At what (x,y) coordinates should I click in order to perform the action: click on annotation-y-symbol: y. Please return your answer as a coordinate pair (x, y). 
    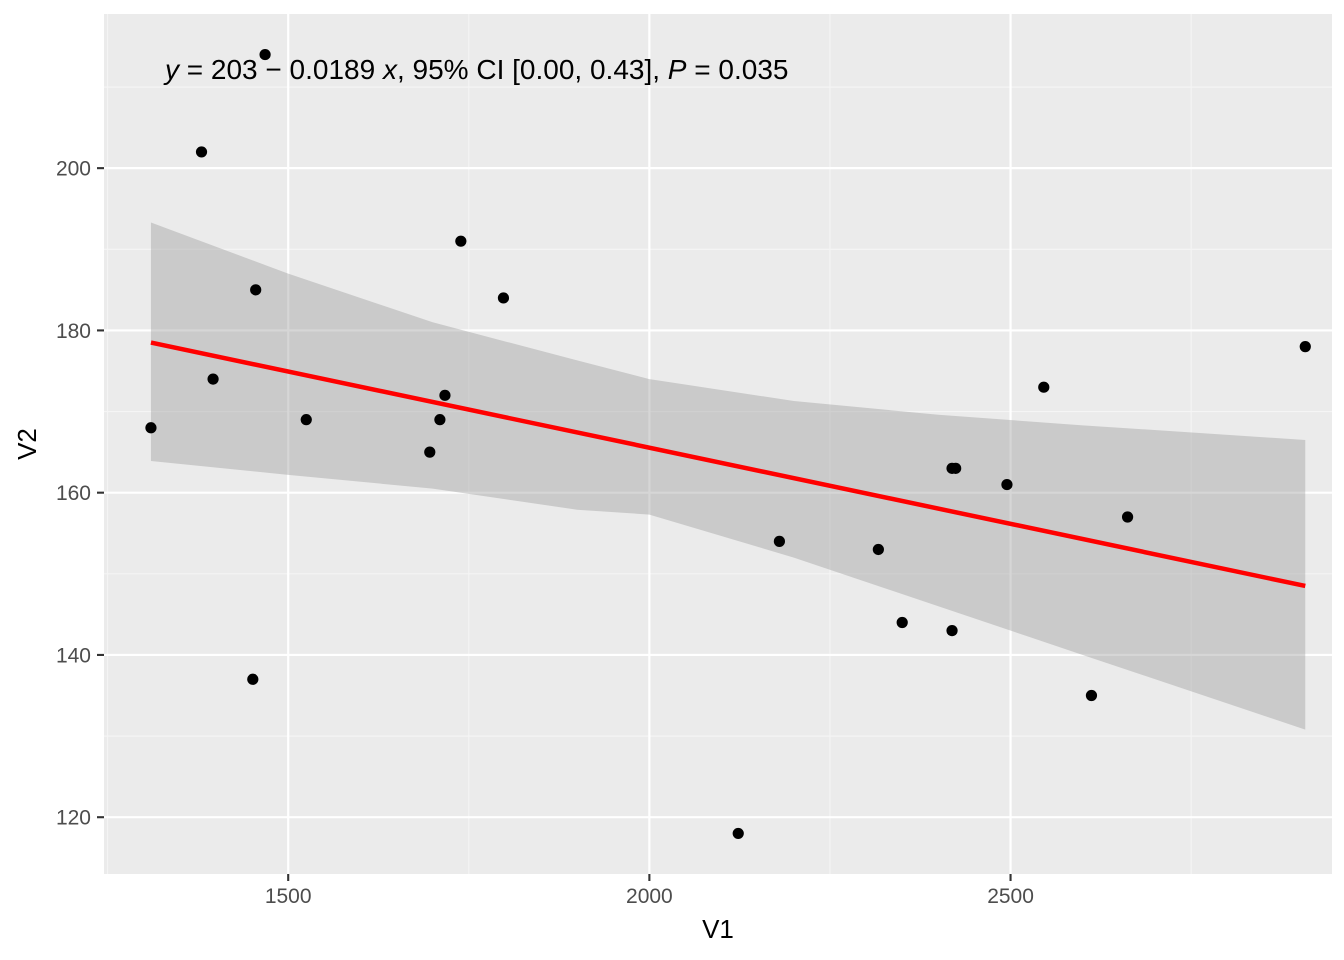
    Looking at the image, I should click on (172, 69).